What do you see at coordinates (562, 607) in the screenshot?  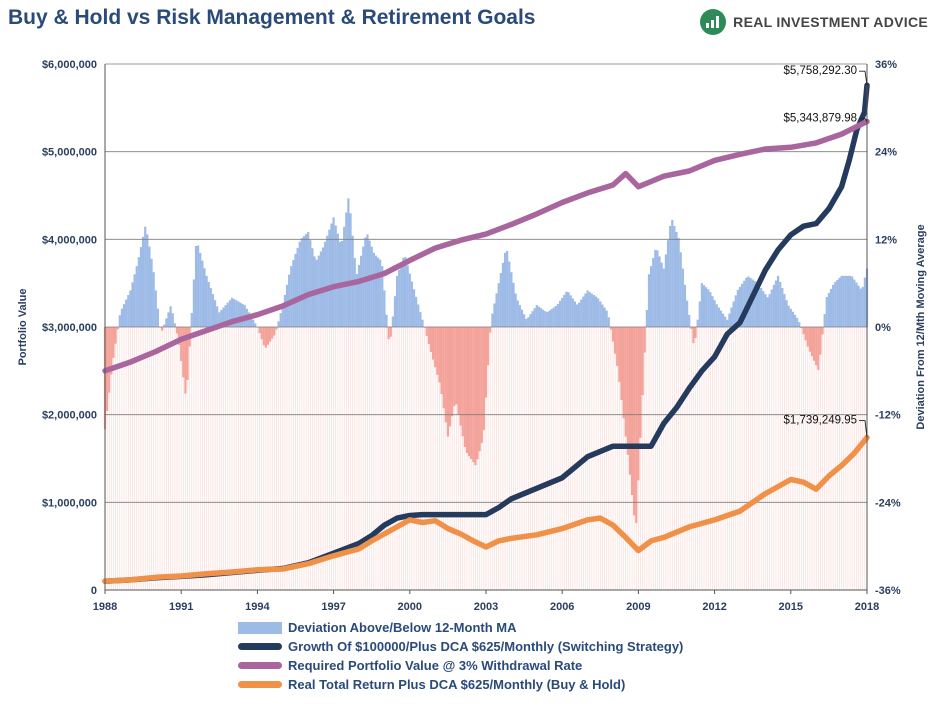 I see `x-tick-label: 2006` at bounding box center [562, 607].